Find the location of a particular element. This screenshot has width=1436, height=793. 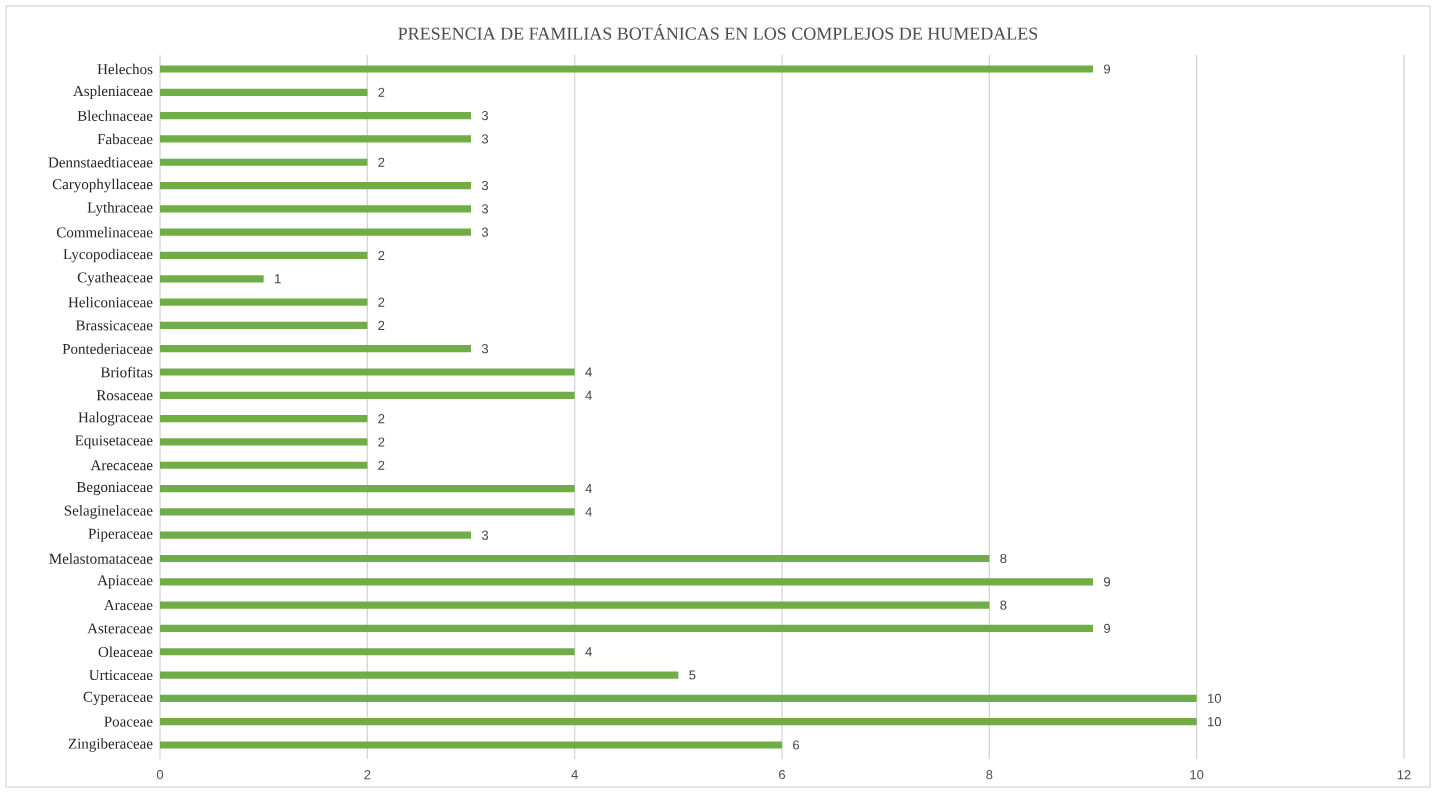

y-tick-label: Begoniaceae is located at coordinates (114, 489).